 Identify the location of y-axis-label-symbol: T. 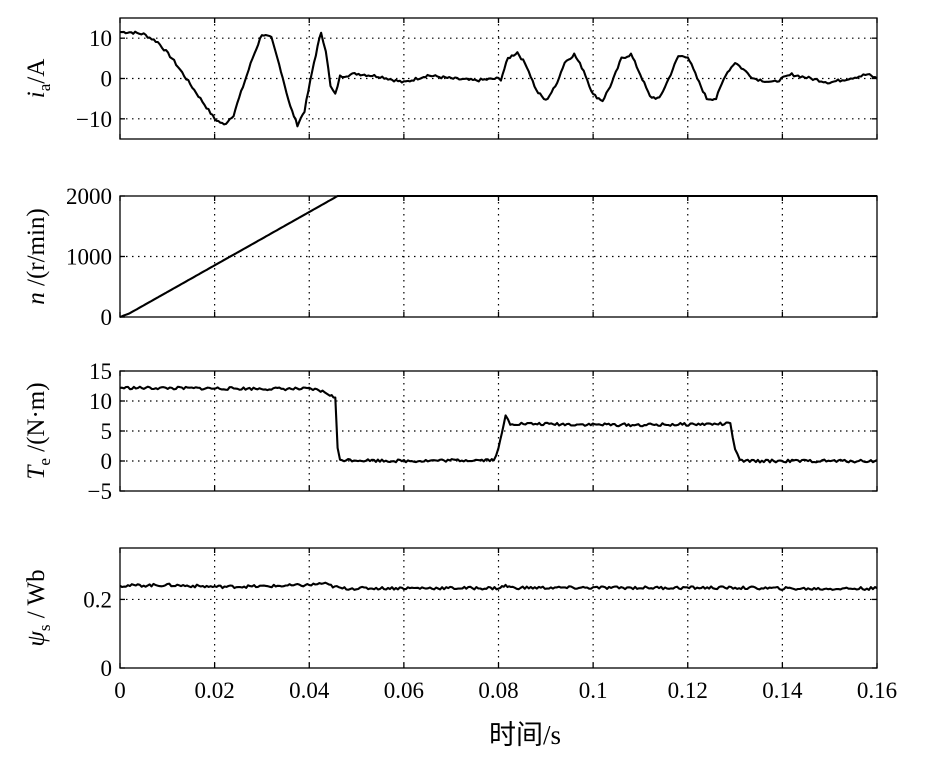
(36, 472).